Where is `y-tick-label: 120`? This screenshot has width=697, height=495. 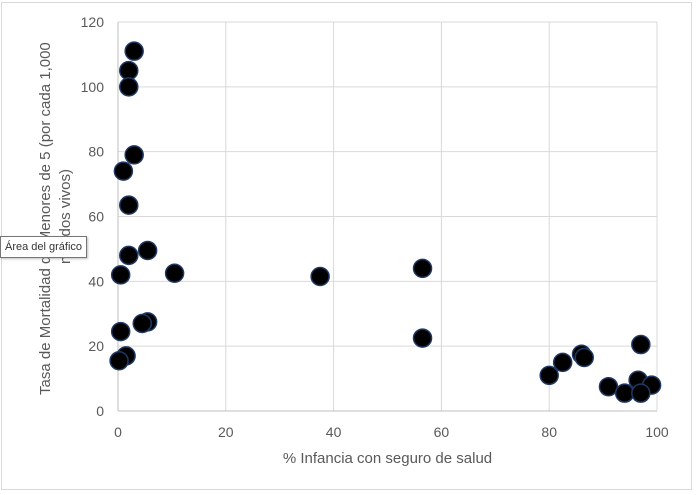
y-tick-label: 120 is located at coordinates (93, 22).